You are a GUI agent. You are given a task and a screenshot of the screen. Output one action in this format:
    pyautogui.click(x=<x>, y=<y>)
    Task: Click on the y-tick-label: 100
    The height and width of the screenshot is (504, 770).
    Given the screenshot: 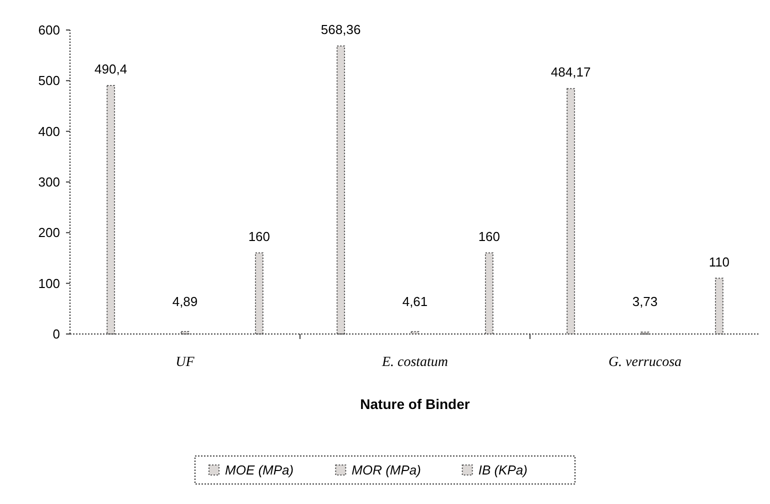 What is the action you would take?
    pyautogui.click(x=49, y=283)
    